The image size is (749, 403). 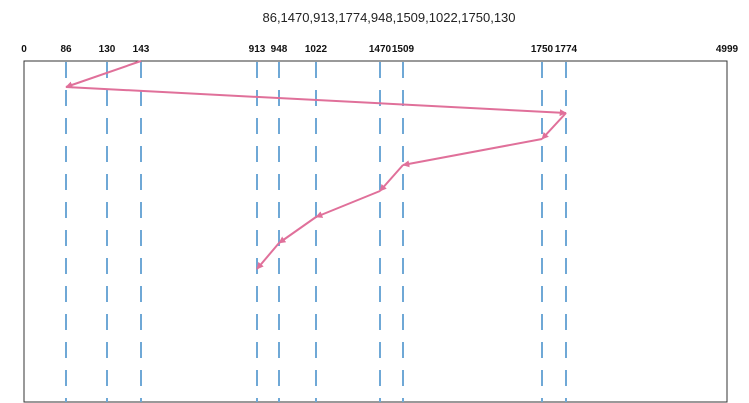 I want to click on tick-label: 1470, so click(x=380, y=49).